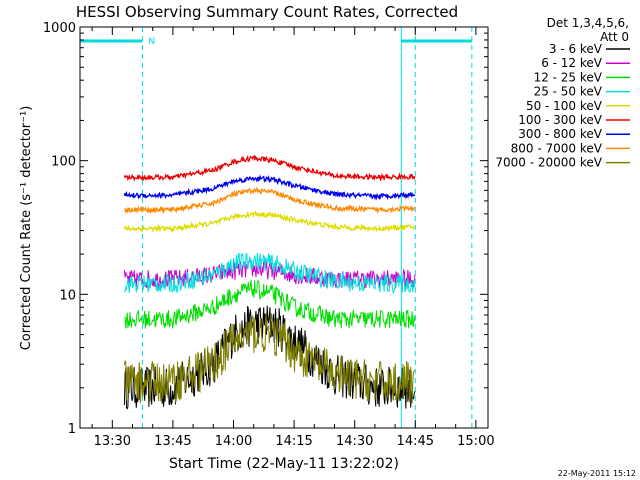  What do you see at coordinates (284, 464) in the screenshot?
I see `x-axis-label: Start Time (22-May-11 13:22:02)` at bounding box center [284, 464].